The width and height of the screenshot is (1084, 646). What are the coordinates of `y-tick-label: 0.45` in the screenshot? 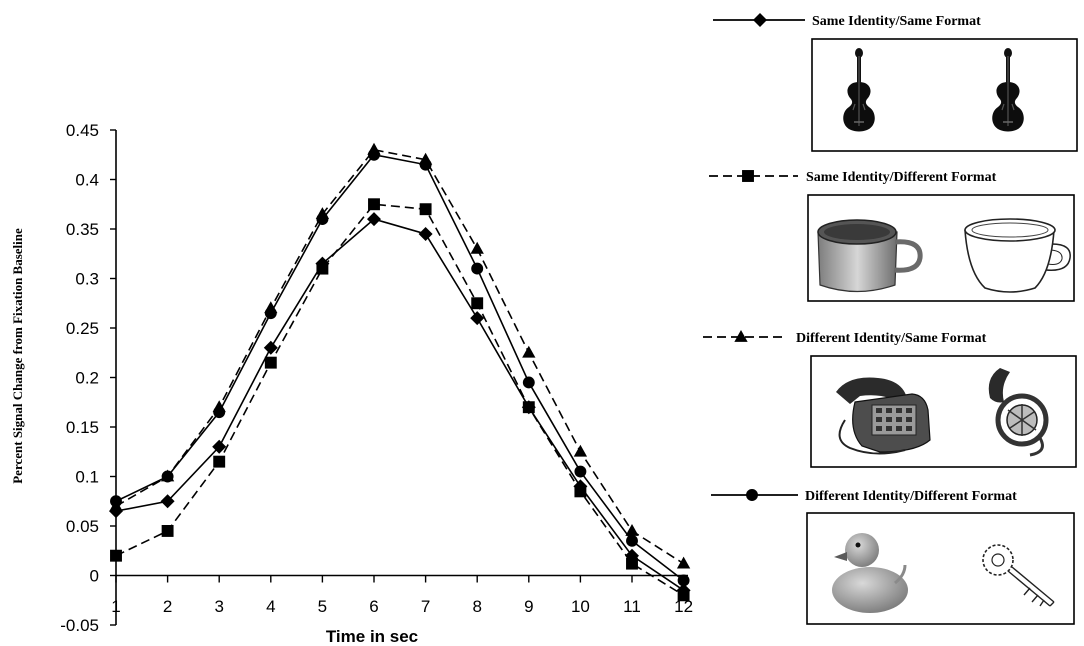 It's located at (82, 130).